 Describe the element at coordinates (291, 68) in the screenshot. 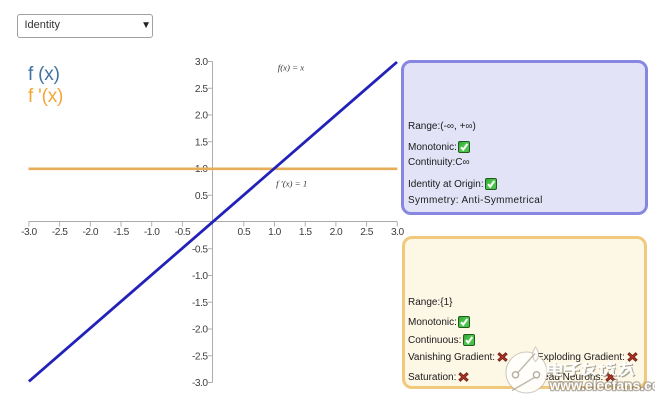

I see `svg-text: f(x) = x` at that location.